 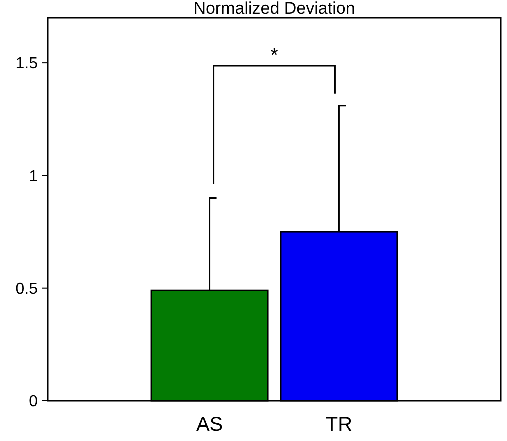 What do you see at coordinates (27, 64) in the screenshot?
I see `y-tick-label: 1.5` at bounding box center [27, 64].